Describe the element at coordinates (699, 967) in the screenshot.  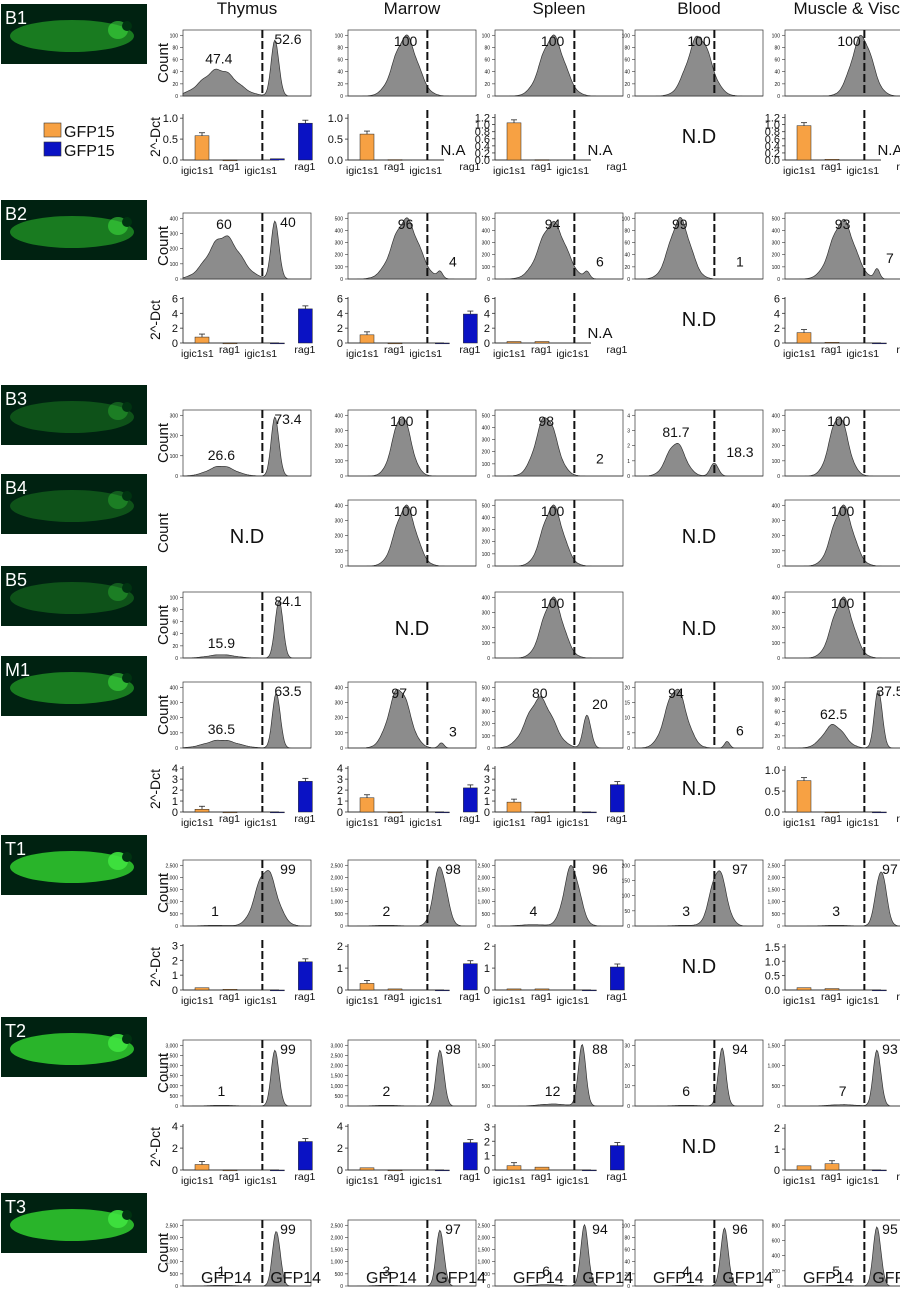
I see `bar-t1-3: N.D` at that location.